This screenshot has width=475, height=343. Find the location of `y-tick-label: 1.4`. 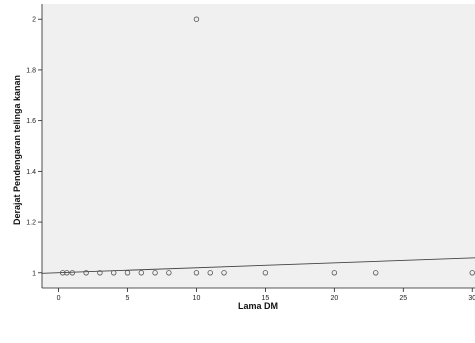

y-tick-label: 1.4 is located at coordinates (31, 172).